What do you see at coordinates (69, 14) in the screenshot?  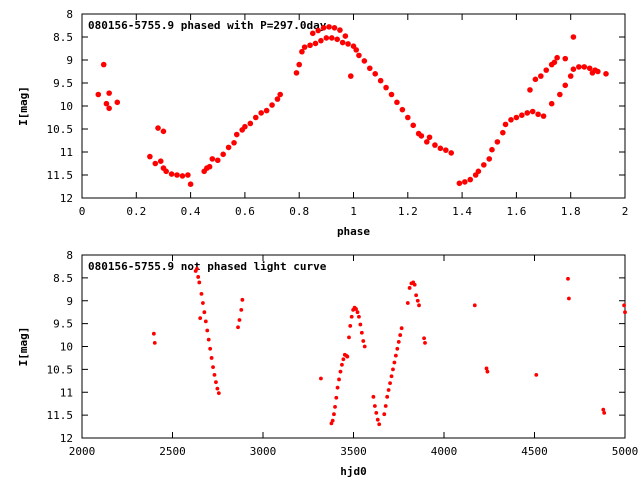 I see `y-tick-label: 8` at bounding box center [69, 14].